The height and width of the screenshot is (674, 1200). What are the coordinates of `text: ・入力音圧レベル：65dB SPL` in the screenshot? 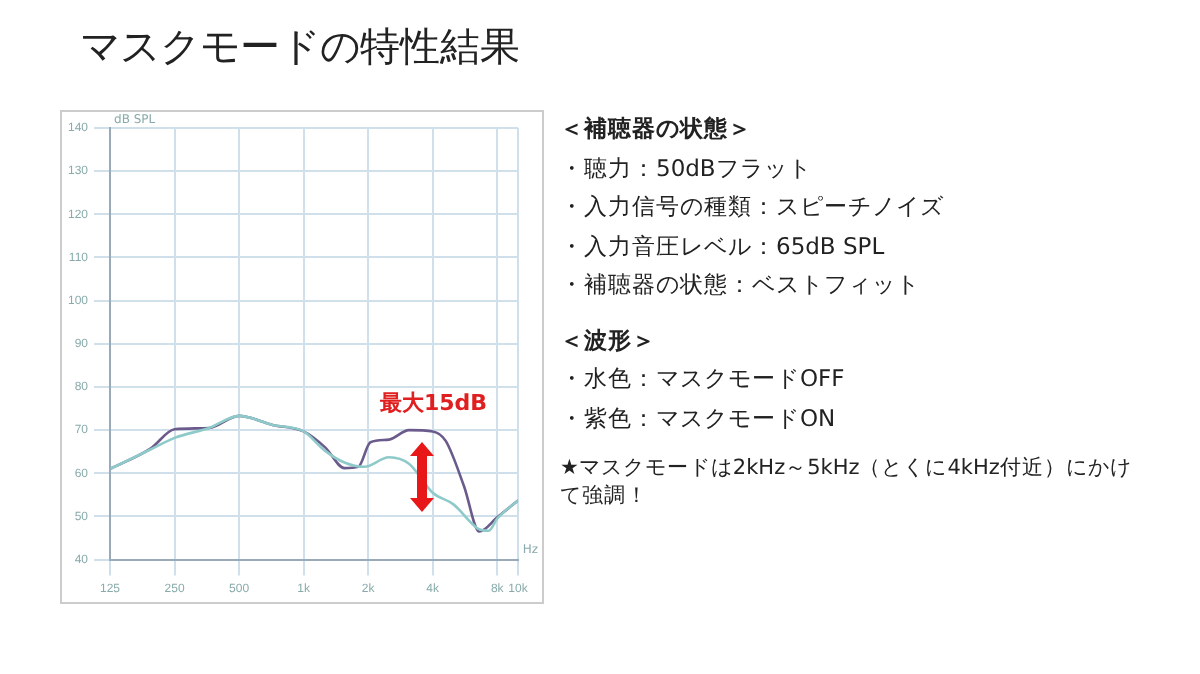 It's located at (723, 246).